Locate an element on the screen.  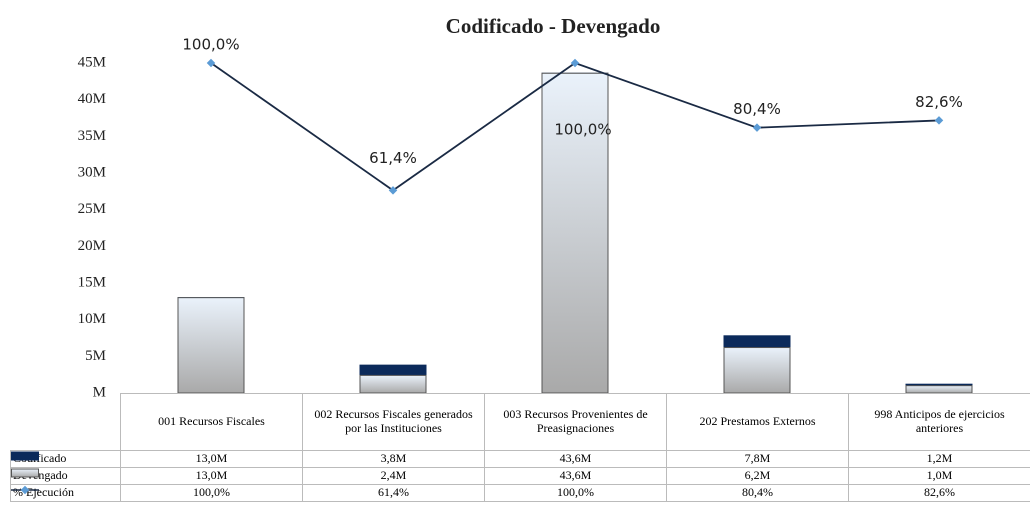
y-tick-label: M is located at coordinates (99, 392).